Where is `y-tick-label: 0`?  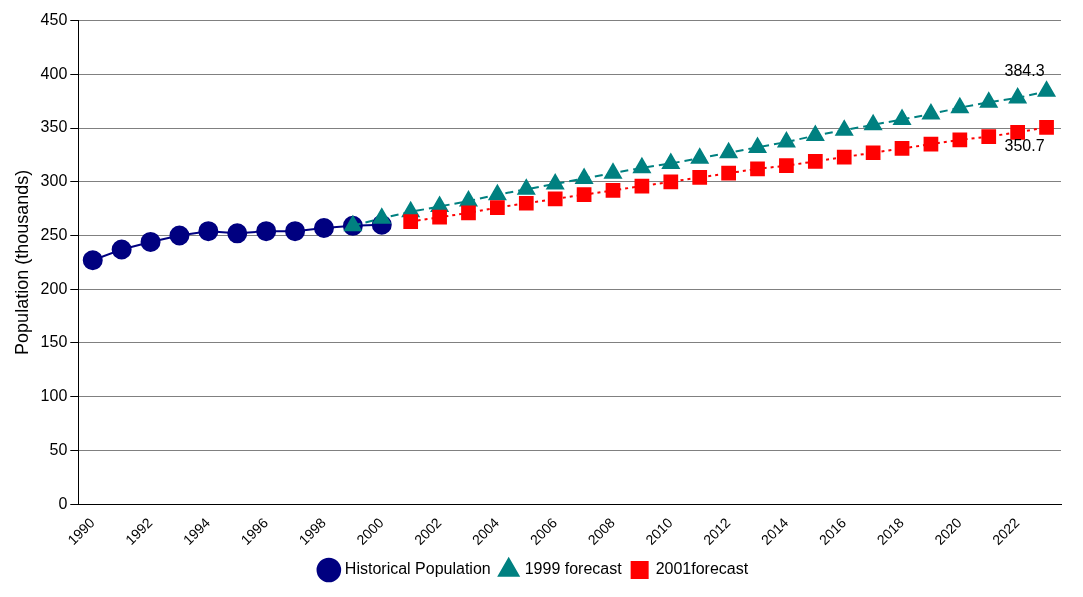 y-tick-label: 0 is located at coordinates (63, 503).